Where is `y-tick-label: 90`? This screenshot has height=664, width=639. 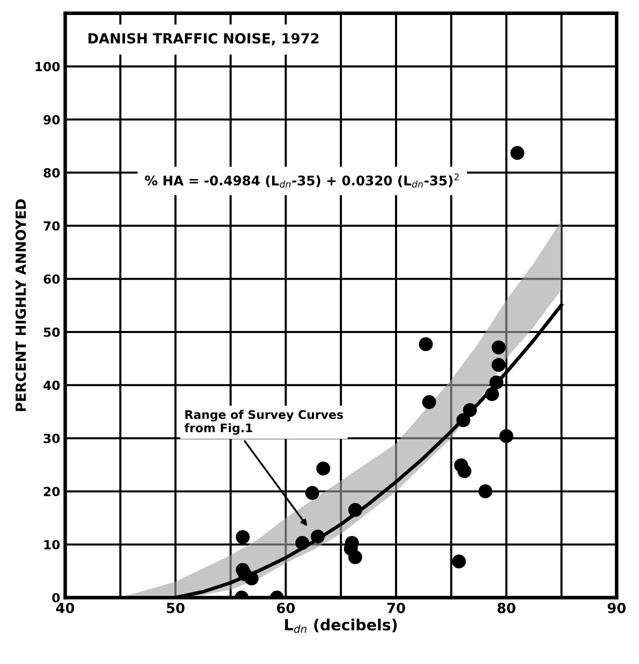
y-tick-label: 90 is located at coordinates (52, 119).